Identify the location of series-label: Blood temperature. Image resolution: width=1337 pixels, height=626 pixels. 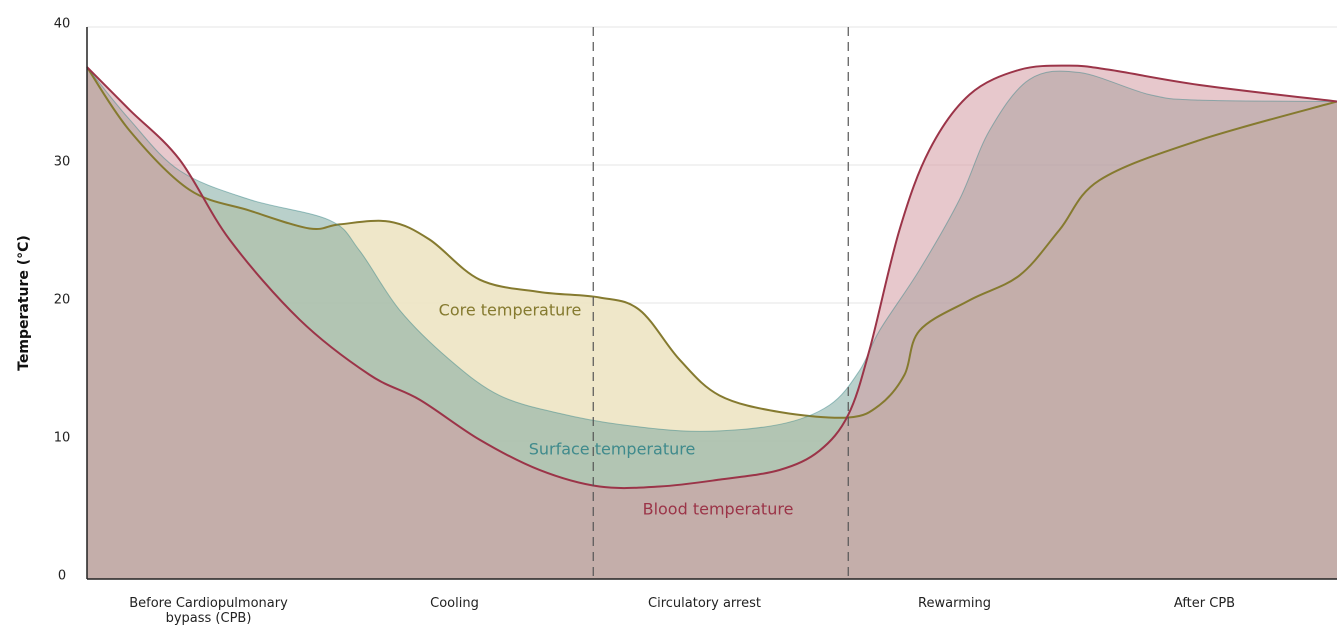
(718, 509).